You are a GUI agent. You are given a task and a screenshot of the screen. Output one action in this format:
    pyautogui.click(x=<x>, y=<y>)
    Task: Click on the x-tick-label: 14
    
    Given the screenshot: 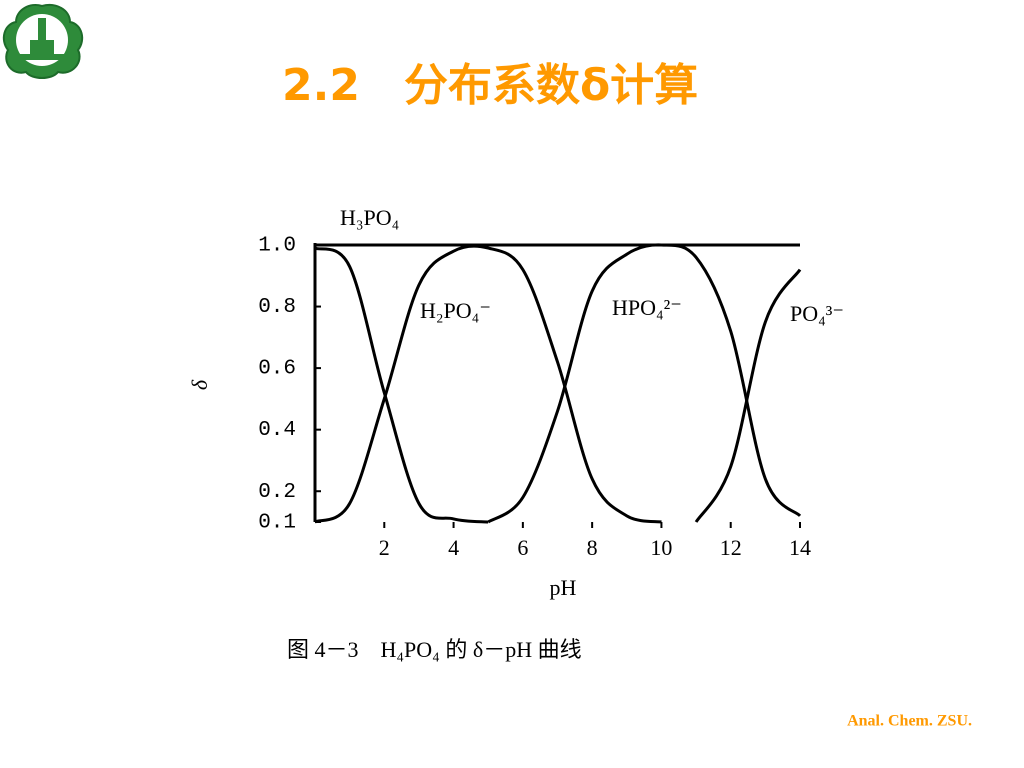 What is the action you would take?
    pyautogui.click(x=800, y=547)
    